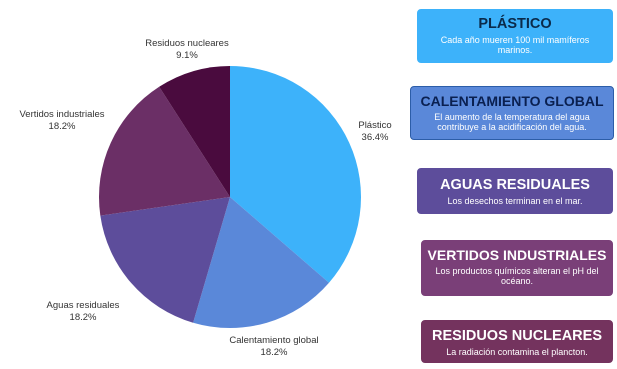  Describe the element at coordinates (83, 305) in the screenshot. I see `slice-category-label: Aguas residuales` at that location.